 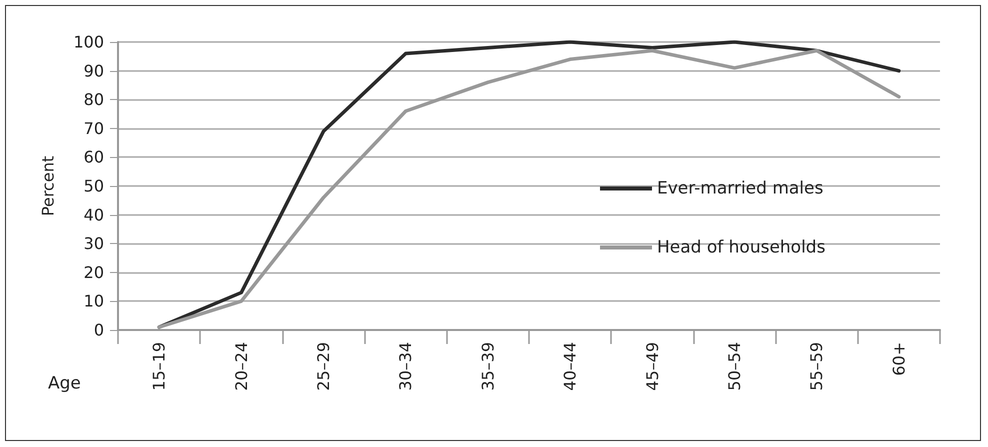 I want to click on x-tick-label: 25–29, so click(x=323, y=366).